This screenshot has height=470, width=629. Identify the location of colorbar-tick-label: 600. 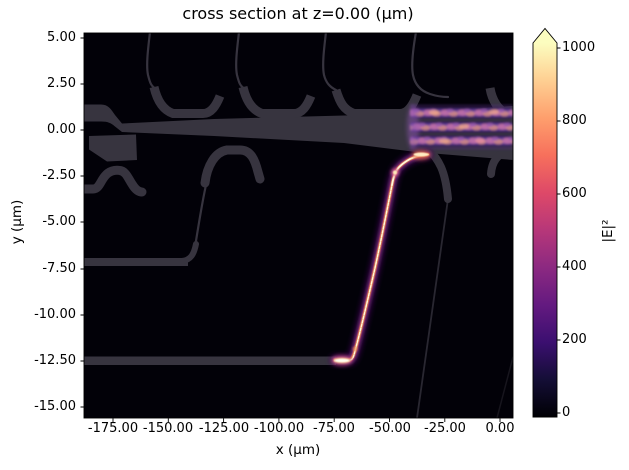
(574, 193).